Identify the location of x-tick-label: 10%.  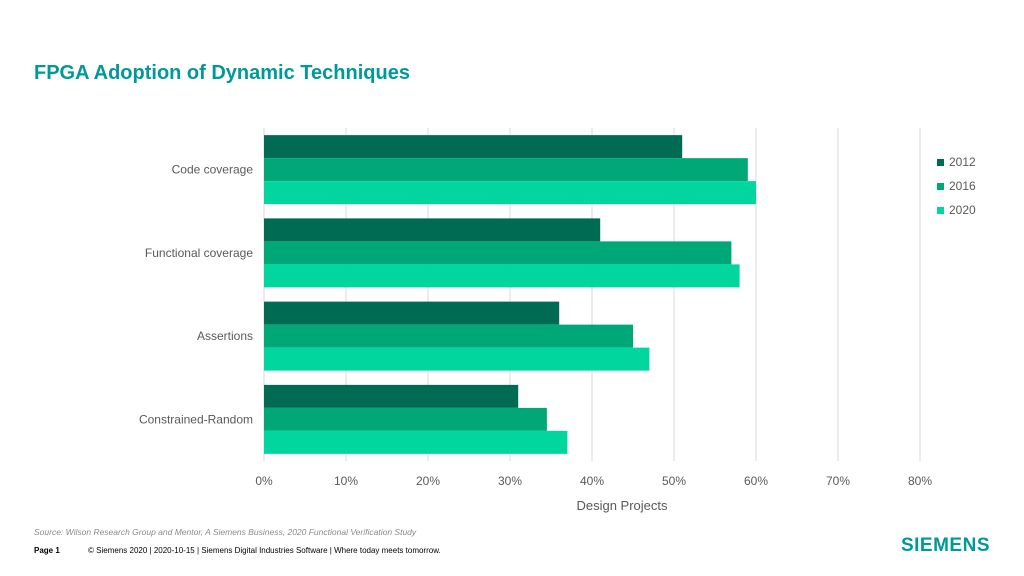
(346, 481).